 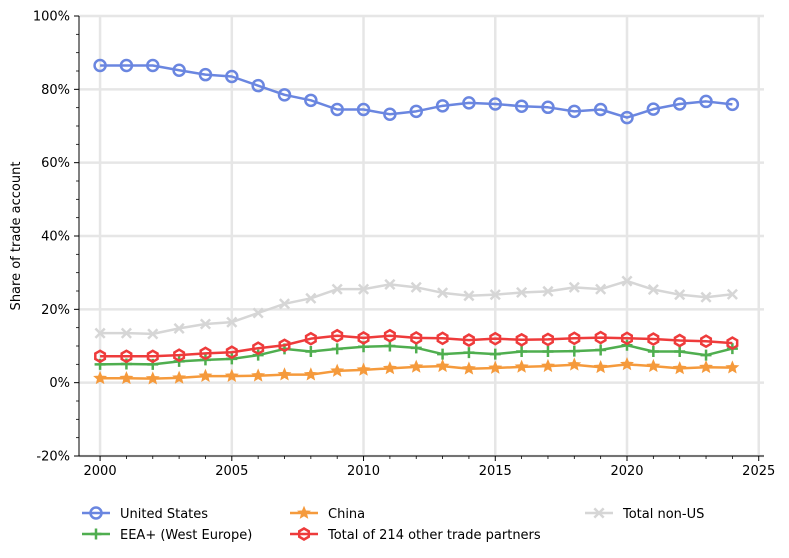 I want to click on x-tick-label: 2005, so click(x=231, y=471).